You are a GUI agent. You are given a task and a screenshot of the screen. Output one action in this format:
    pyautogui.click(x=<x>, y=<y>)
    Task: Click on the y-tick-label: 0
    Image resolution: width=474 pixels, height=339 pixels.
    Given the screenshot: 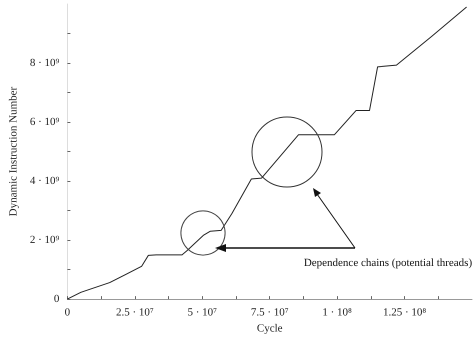 What is the action you would take?
    pyautogui.click(x=57, y=299)
    